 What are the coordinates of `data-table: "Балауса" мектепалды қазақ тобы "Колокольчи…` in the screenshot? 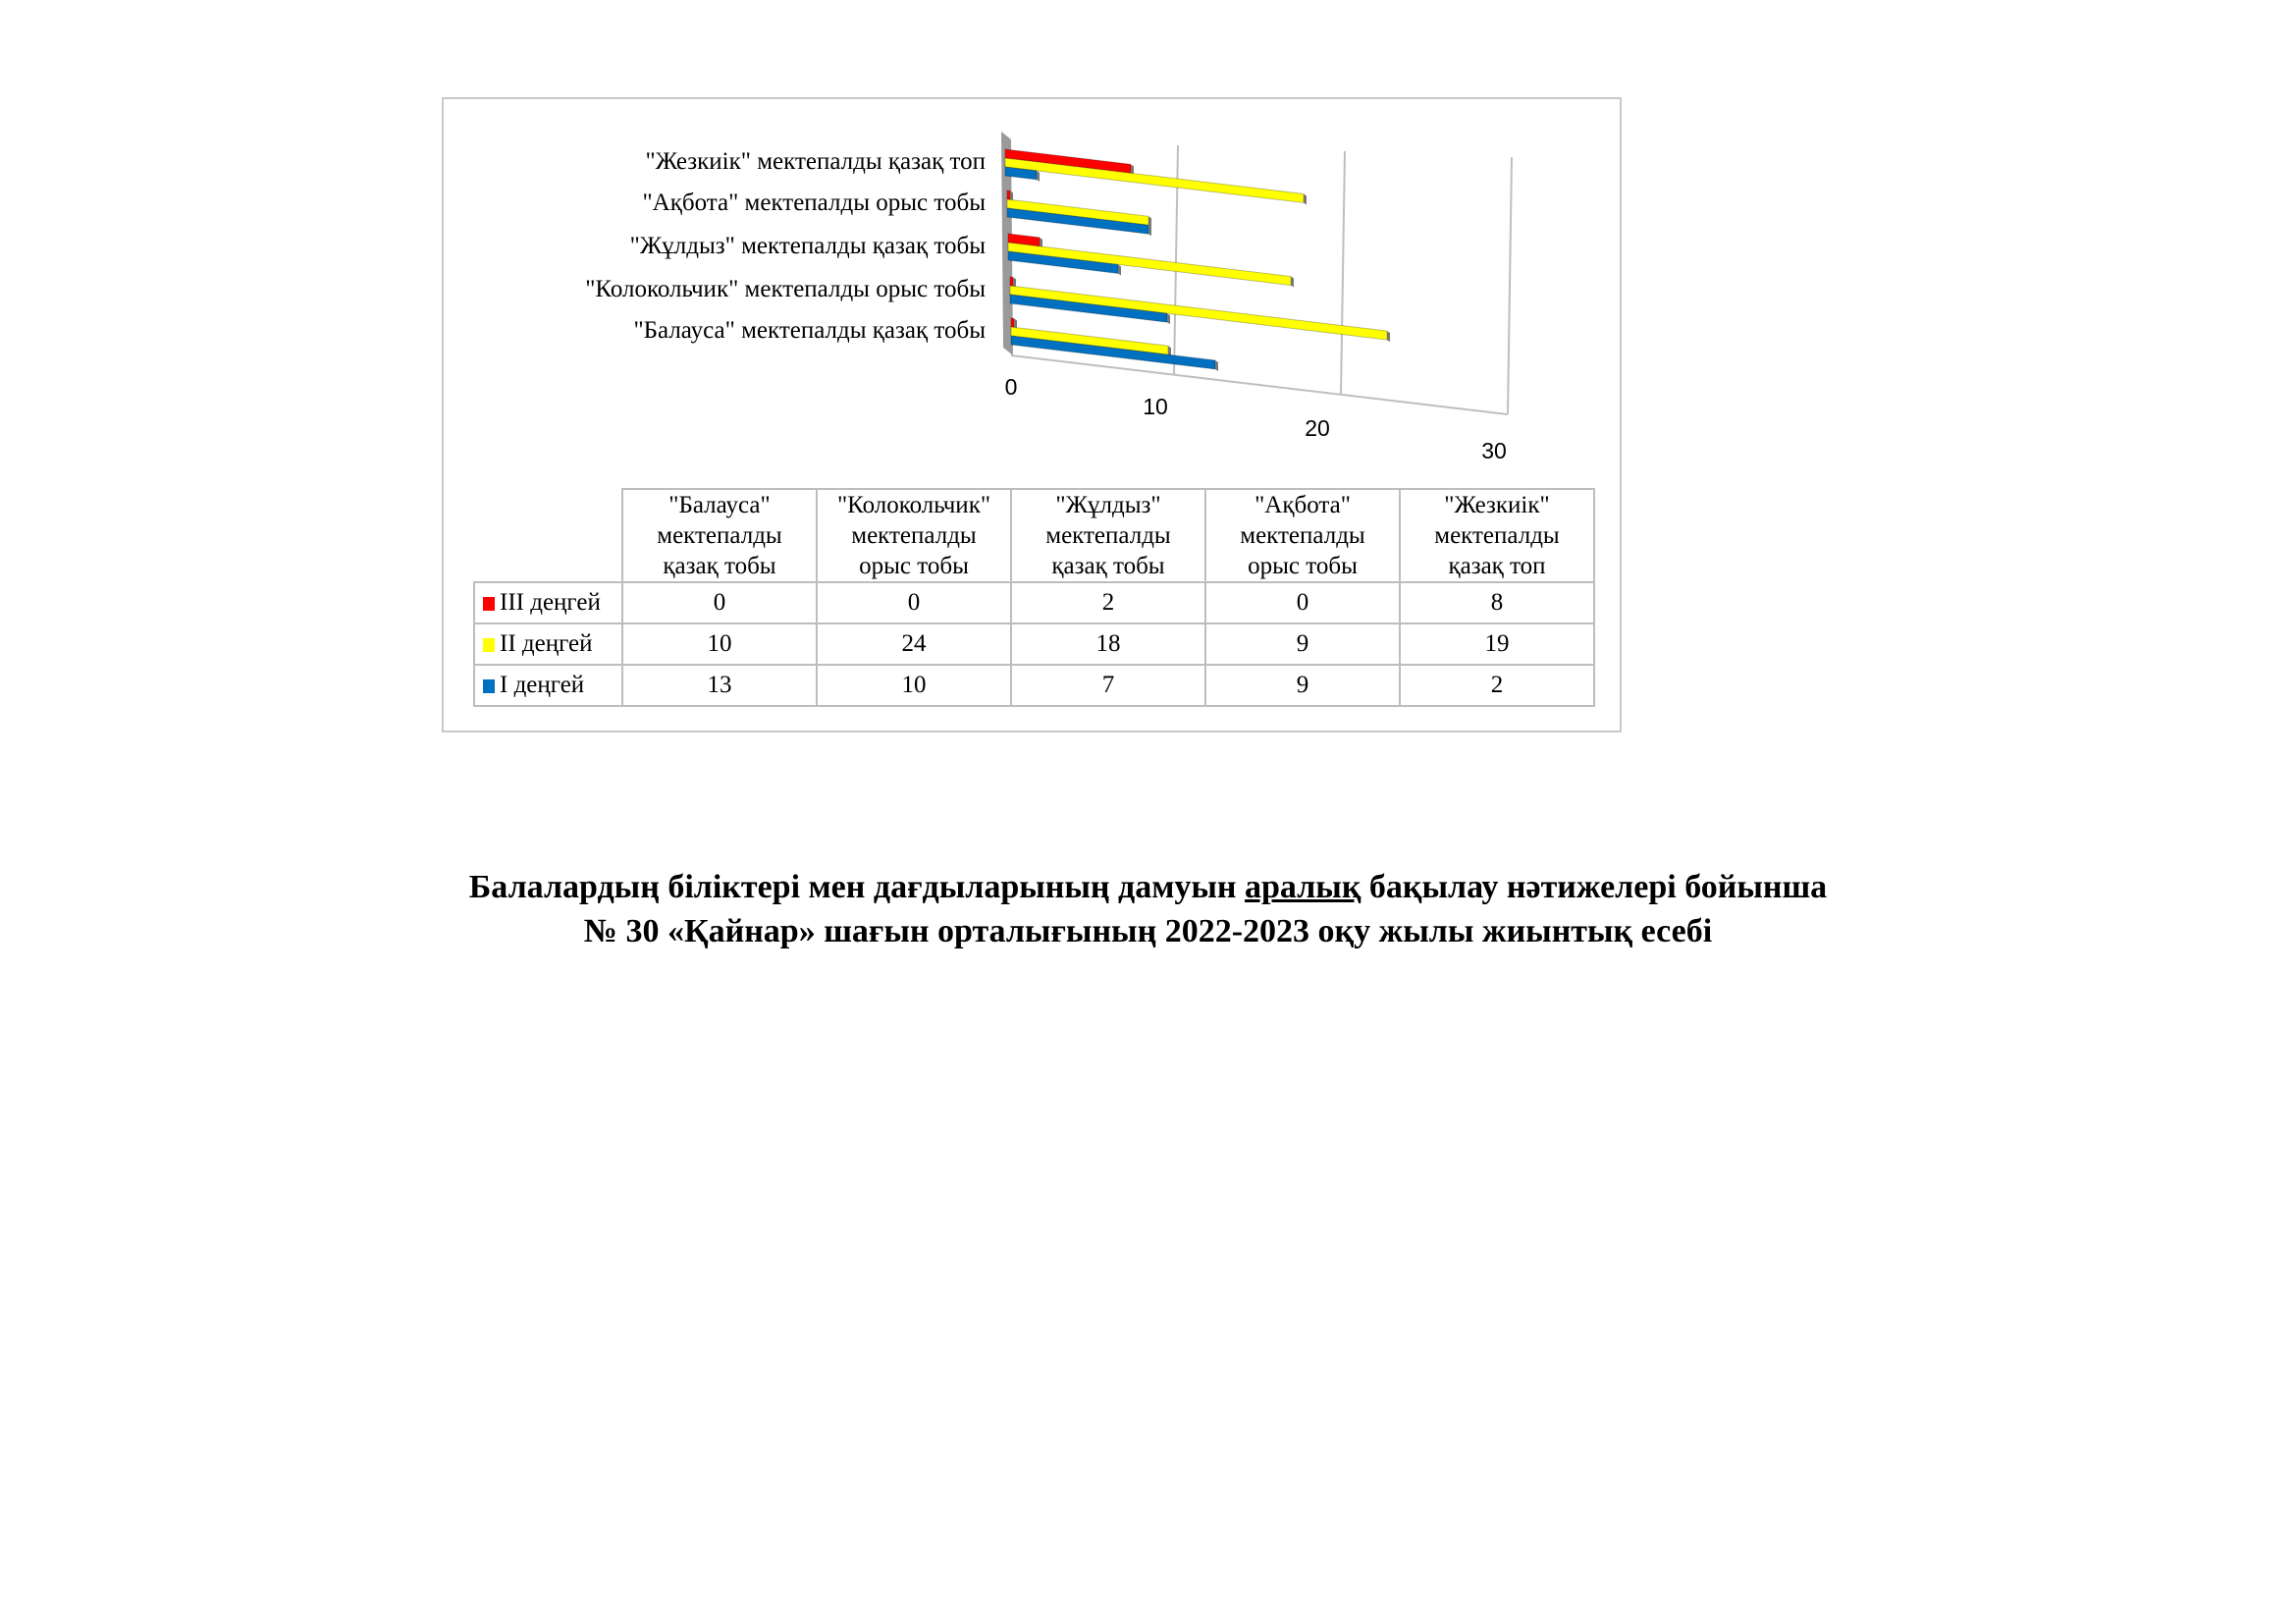 It's located at (1034, 597).